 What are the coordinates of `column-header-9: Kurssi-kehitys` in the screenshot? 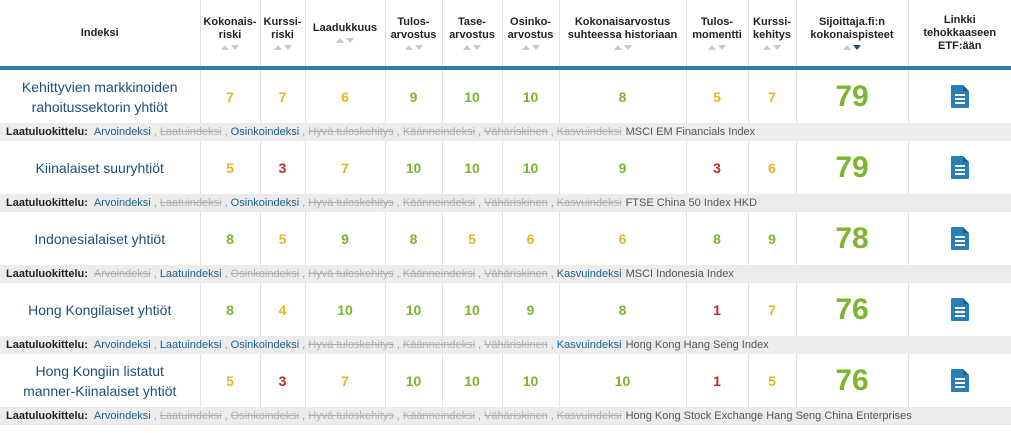 It's located at (772, 33).